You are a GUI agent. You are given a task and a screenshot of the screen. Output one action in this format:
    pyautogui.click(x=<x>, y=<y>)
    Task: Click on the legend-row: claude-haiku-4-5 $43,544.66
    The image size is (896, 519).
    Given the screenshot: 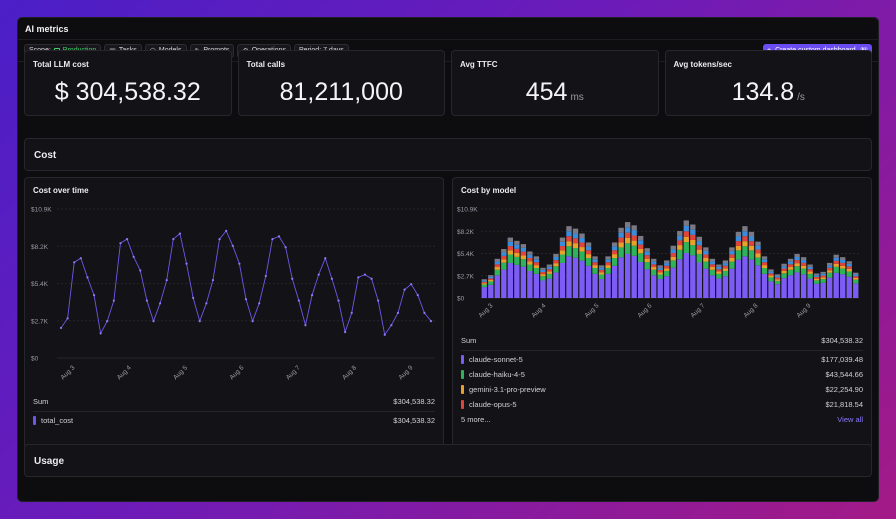 What is the action you would take?
    pyautogui.click(x=662, y=374)
    